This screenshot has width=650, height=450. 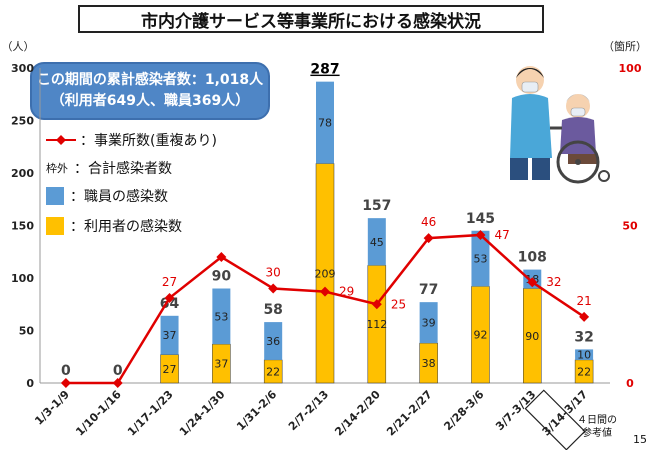 I want to click on y-tick-right: 100, so click(x=630, y=68).